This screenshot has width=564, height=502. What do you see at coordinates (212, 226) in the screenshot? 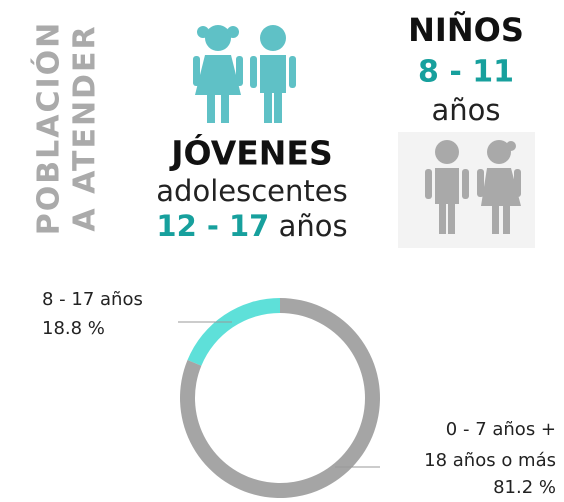
I see `jovenes-range: 12 - 17` at bounding box center [212, 226].